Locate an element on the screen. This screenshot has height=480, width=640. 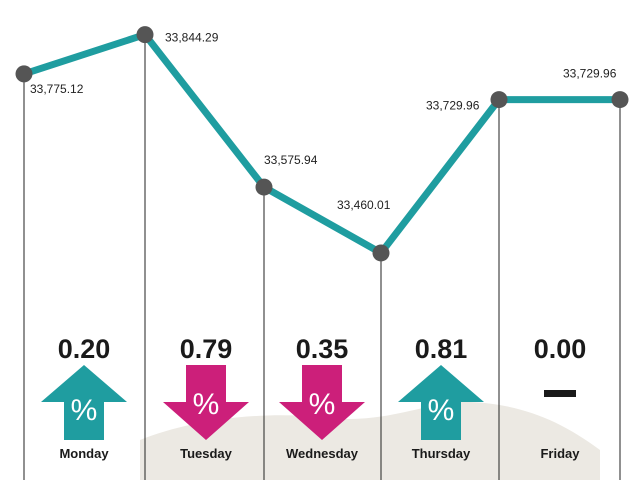
day-label-friday: Friday is located at coordinates (560, 453).